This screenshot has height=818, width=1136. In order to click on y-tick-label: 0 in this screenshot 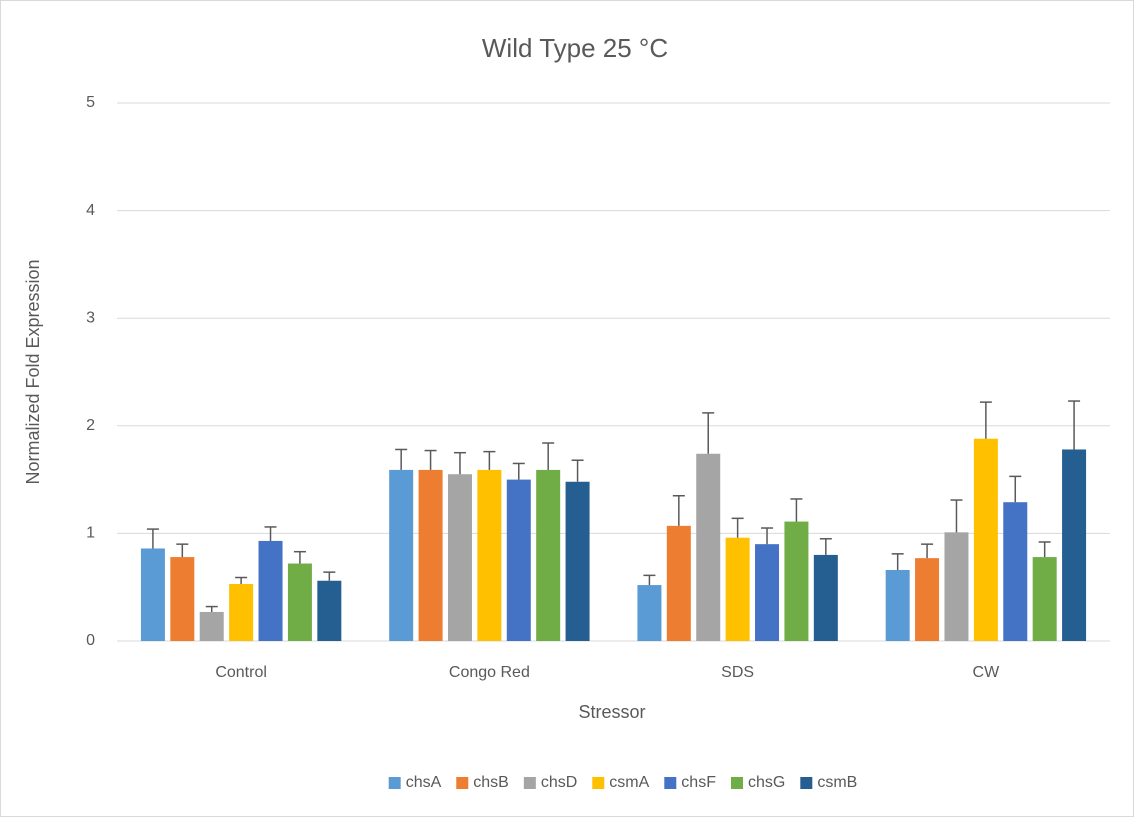, I will do `click(90, 640)`.